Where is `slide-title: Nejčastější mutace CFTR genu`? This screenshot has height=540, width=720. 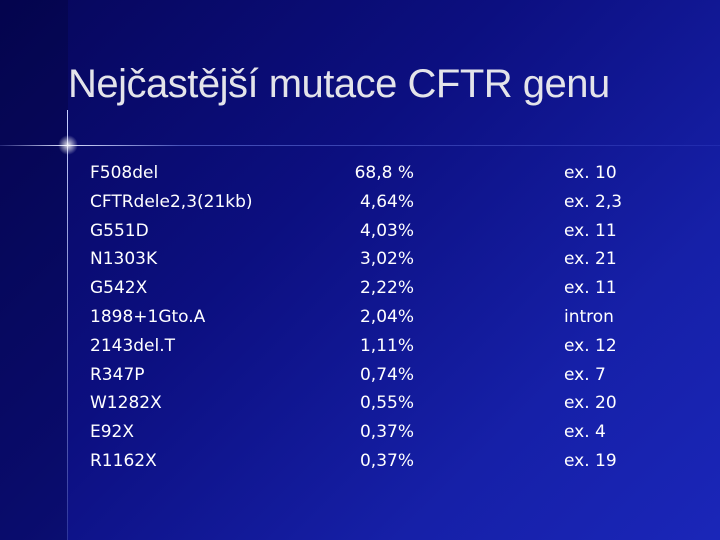 slide-title: Nejčastější mutace CFTR genu is located at coordinates (339, 84).